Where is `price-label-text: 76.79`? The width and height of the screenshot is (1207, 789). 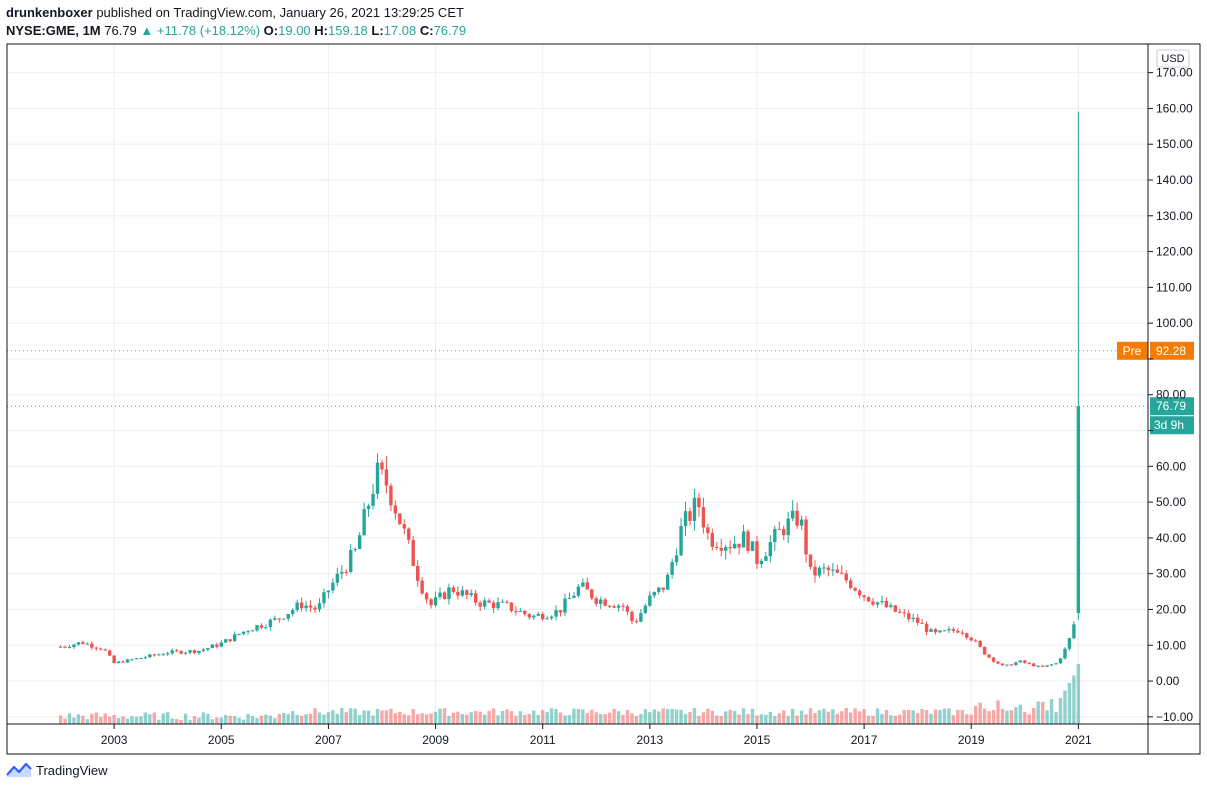
price-label-text: 76.79 is located at coordinates (1171, 406).